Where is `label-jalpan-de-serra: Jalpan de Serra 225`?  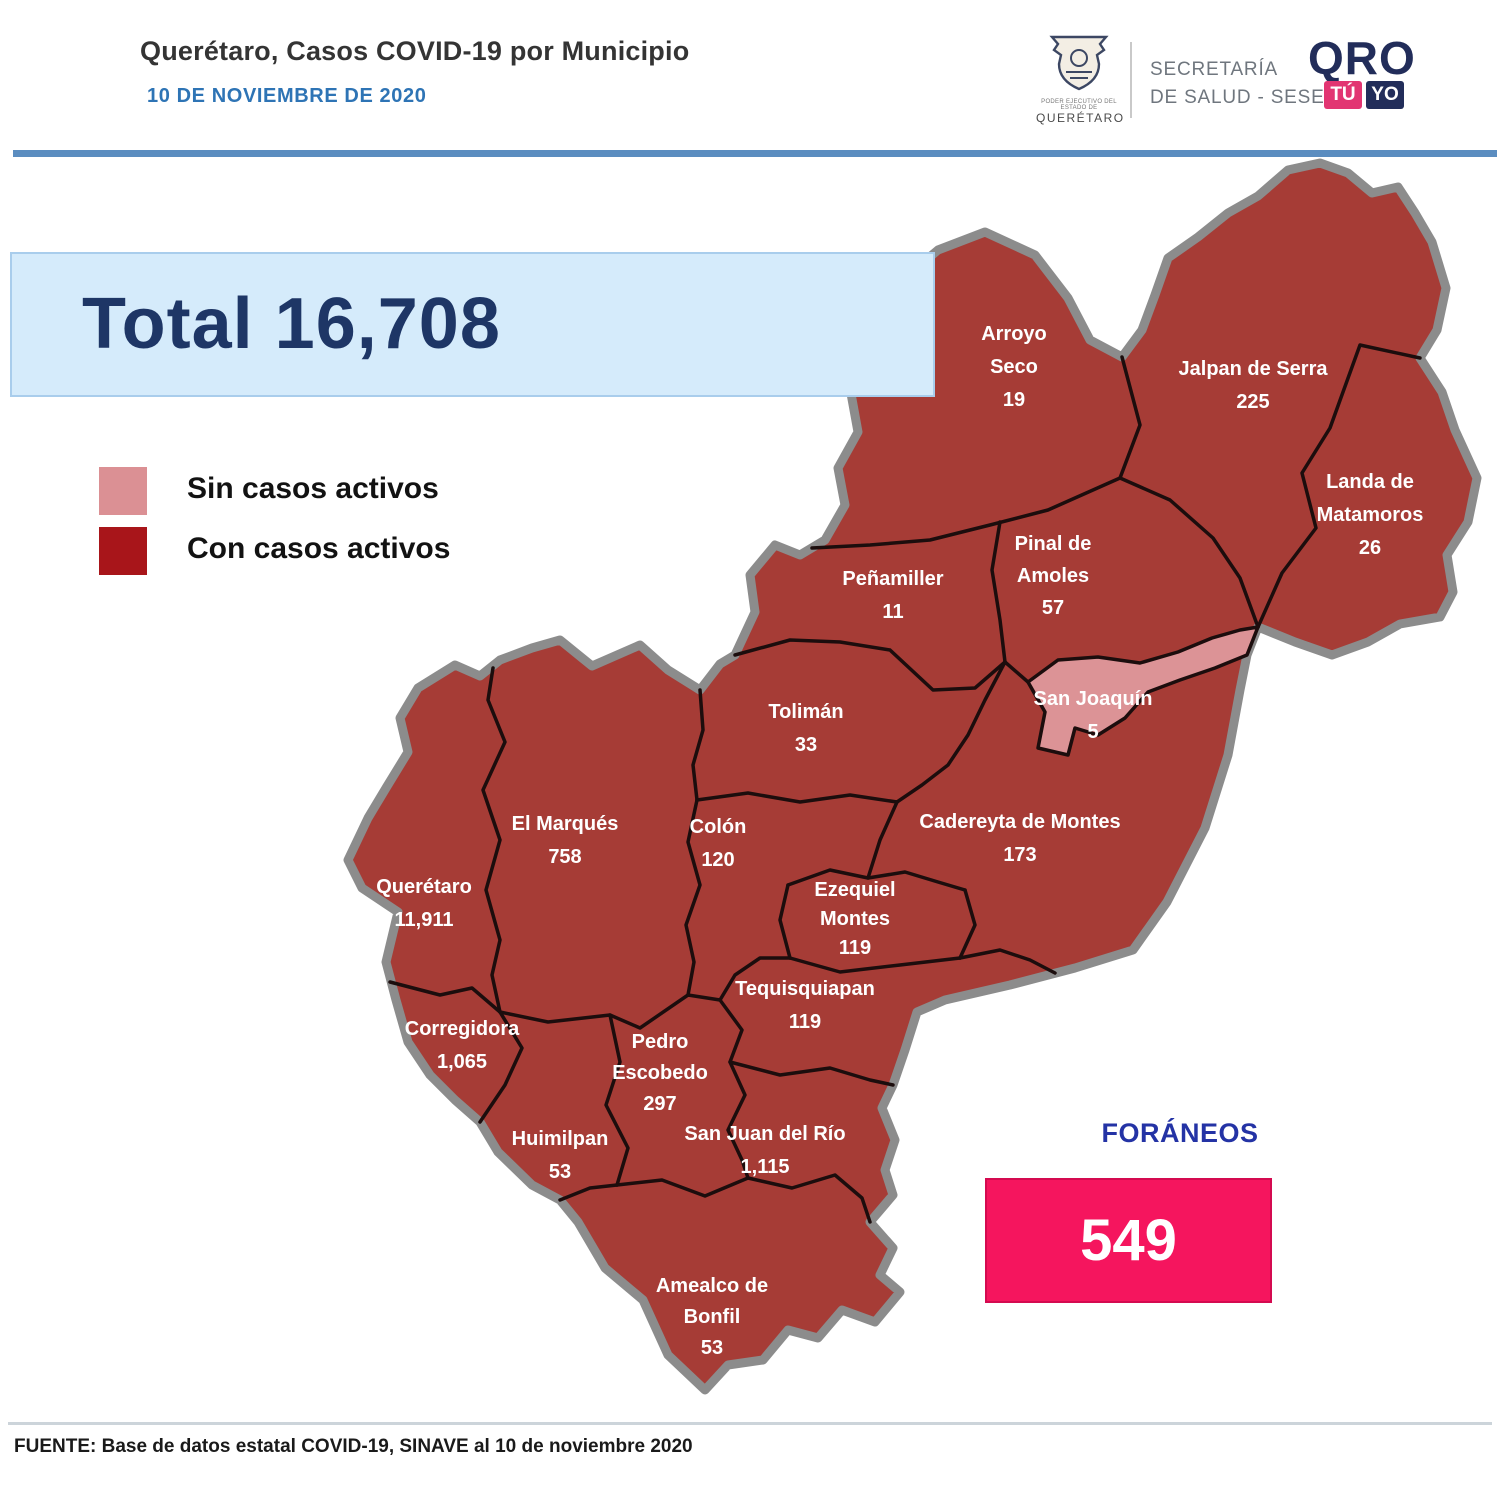
label-jalpan-de-serra: Jalpan de Serra 225 is located at coordinates (1254, 385).